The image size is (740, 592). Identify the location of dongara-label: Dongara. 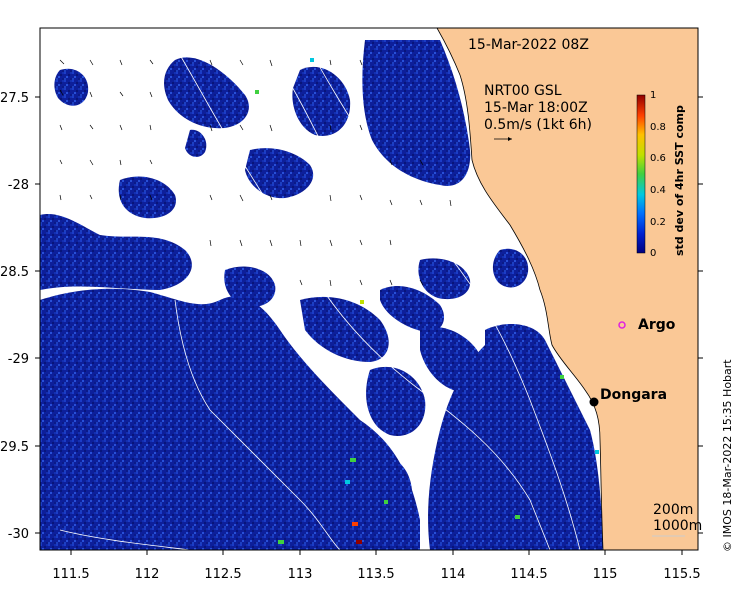
(633, 395).